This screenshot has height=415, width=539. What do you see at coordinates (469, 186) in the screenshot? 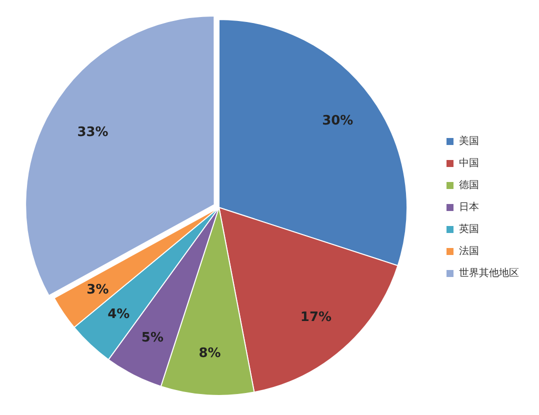
I see `legend-label: 德国` at bounding box center [469, 186].